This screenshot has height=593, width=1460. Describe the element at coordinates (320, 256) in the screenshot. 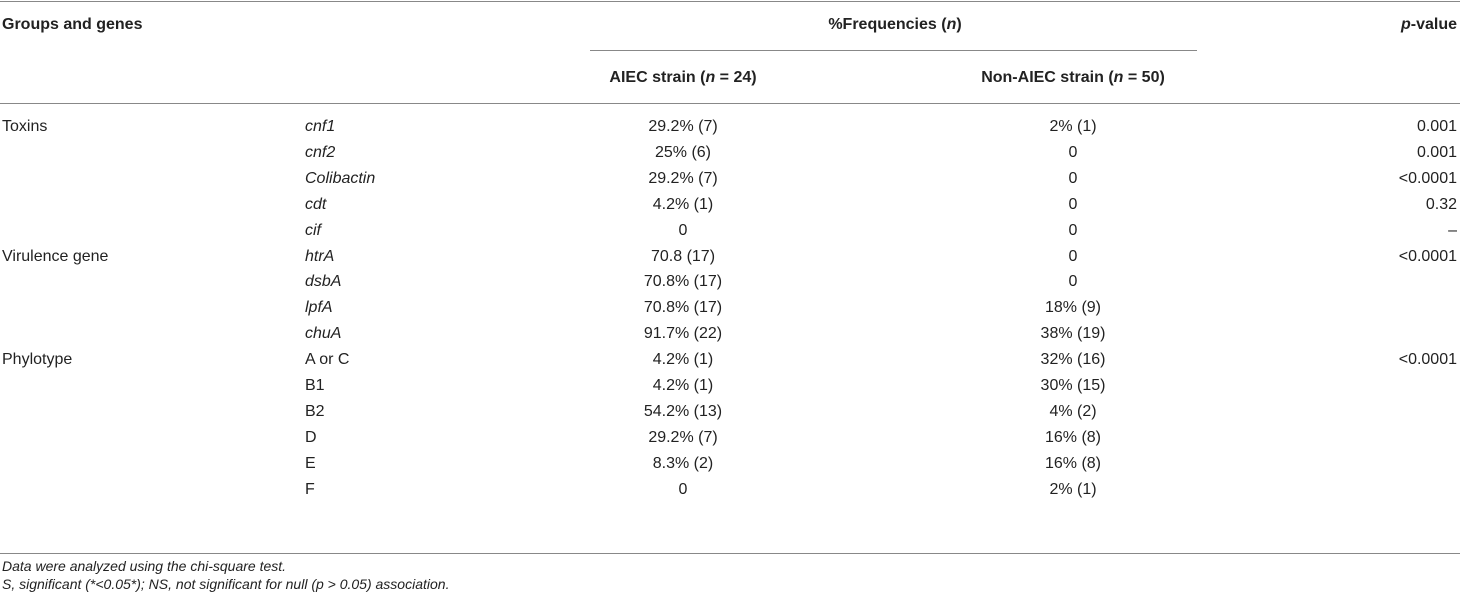

I see `gene: htrA` at that location.